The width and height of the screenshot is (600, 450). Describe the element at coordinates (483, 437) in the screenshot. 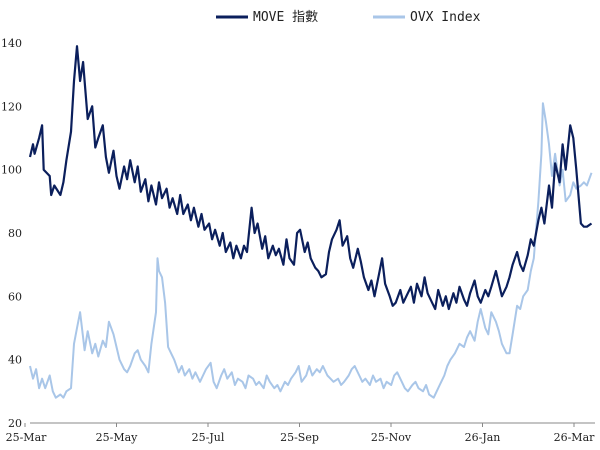

I see `x-tick-label: 26-Jan` at that location.